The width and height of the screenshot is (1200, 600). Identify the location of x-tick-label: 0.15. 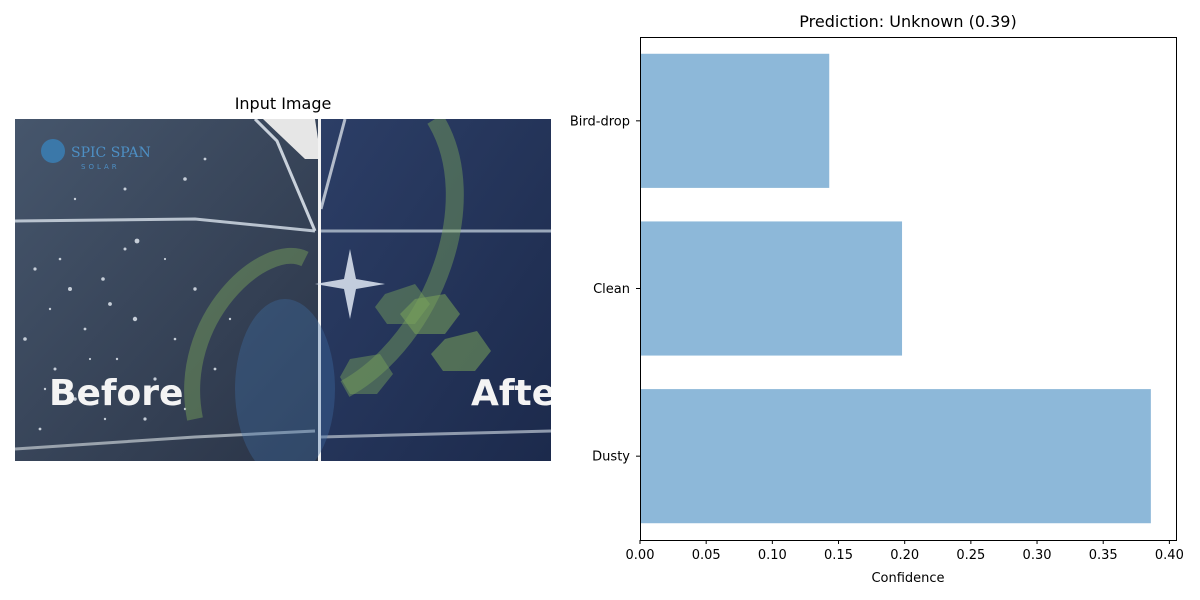
(838, 555).